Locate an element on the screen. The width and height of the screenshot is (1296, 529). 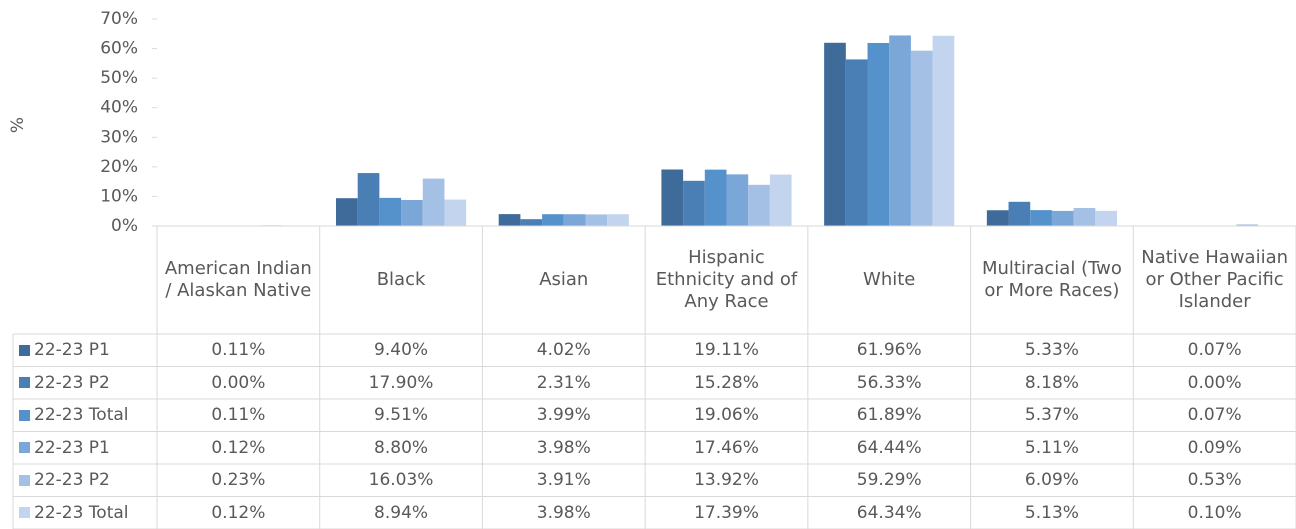
table-value: 6.09% is located at coordinates (1051, 480).